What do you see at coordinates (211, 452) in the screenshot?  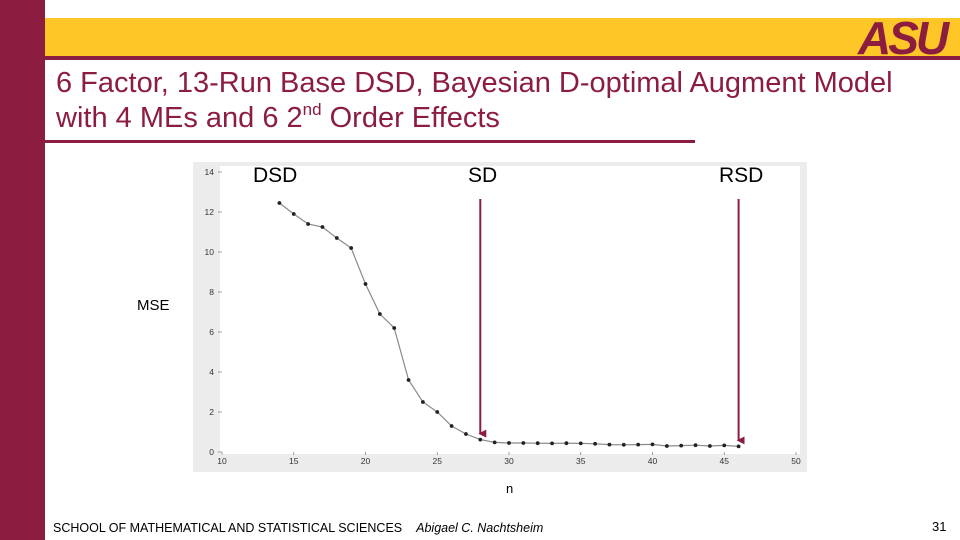 I see `y-tick-label: 0` at bounding box center [211, 452].